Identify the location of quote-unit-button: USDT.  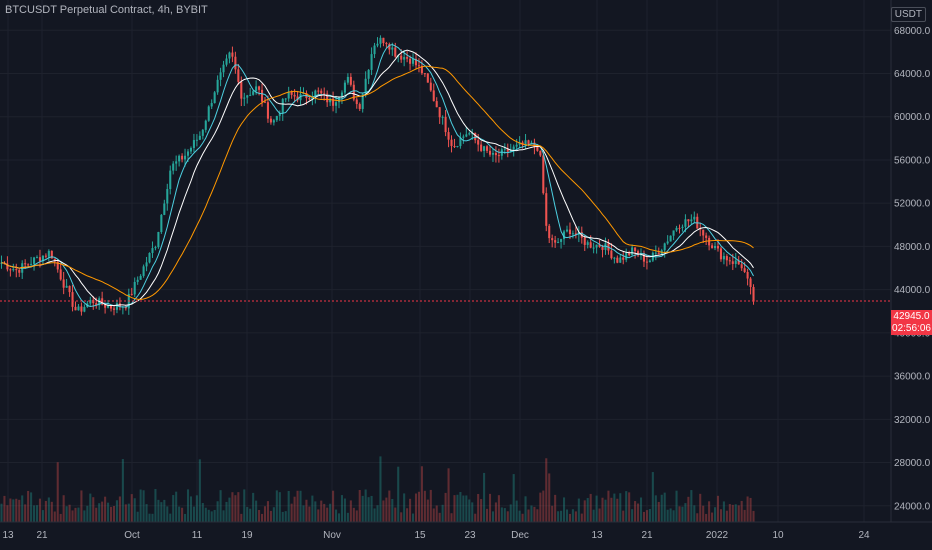
(908, 14).